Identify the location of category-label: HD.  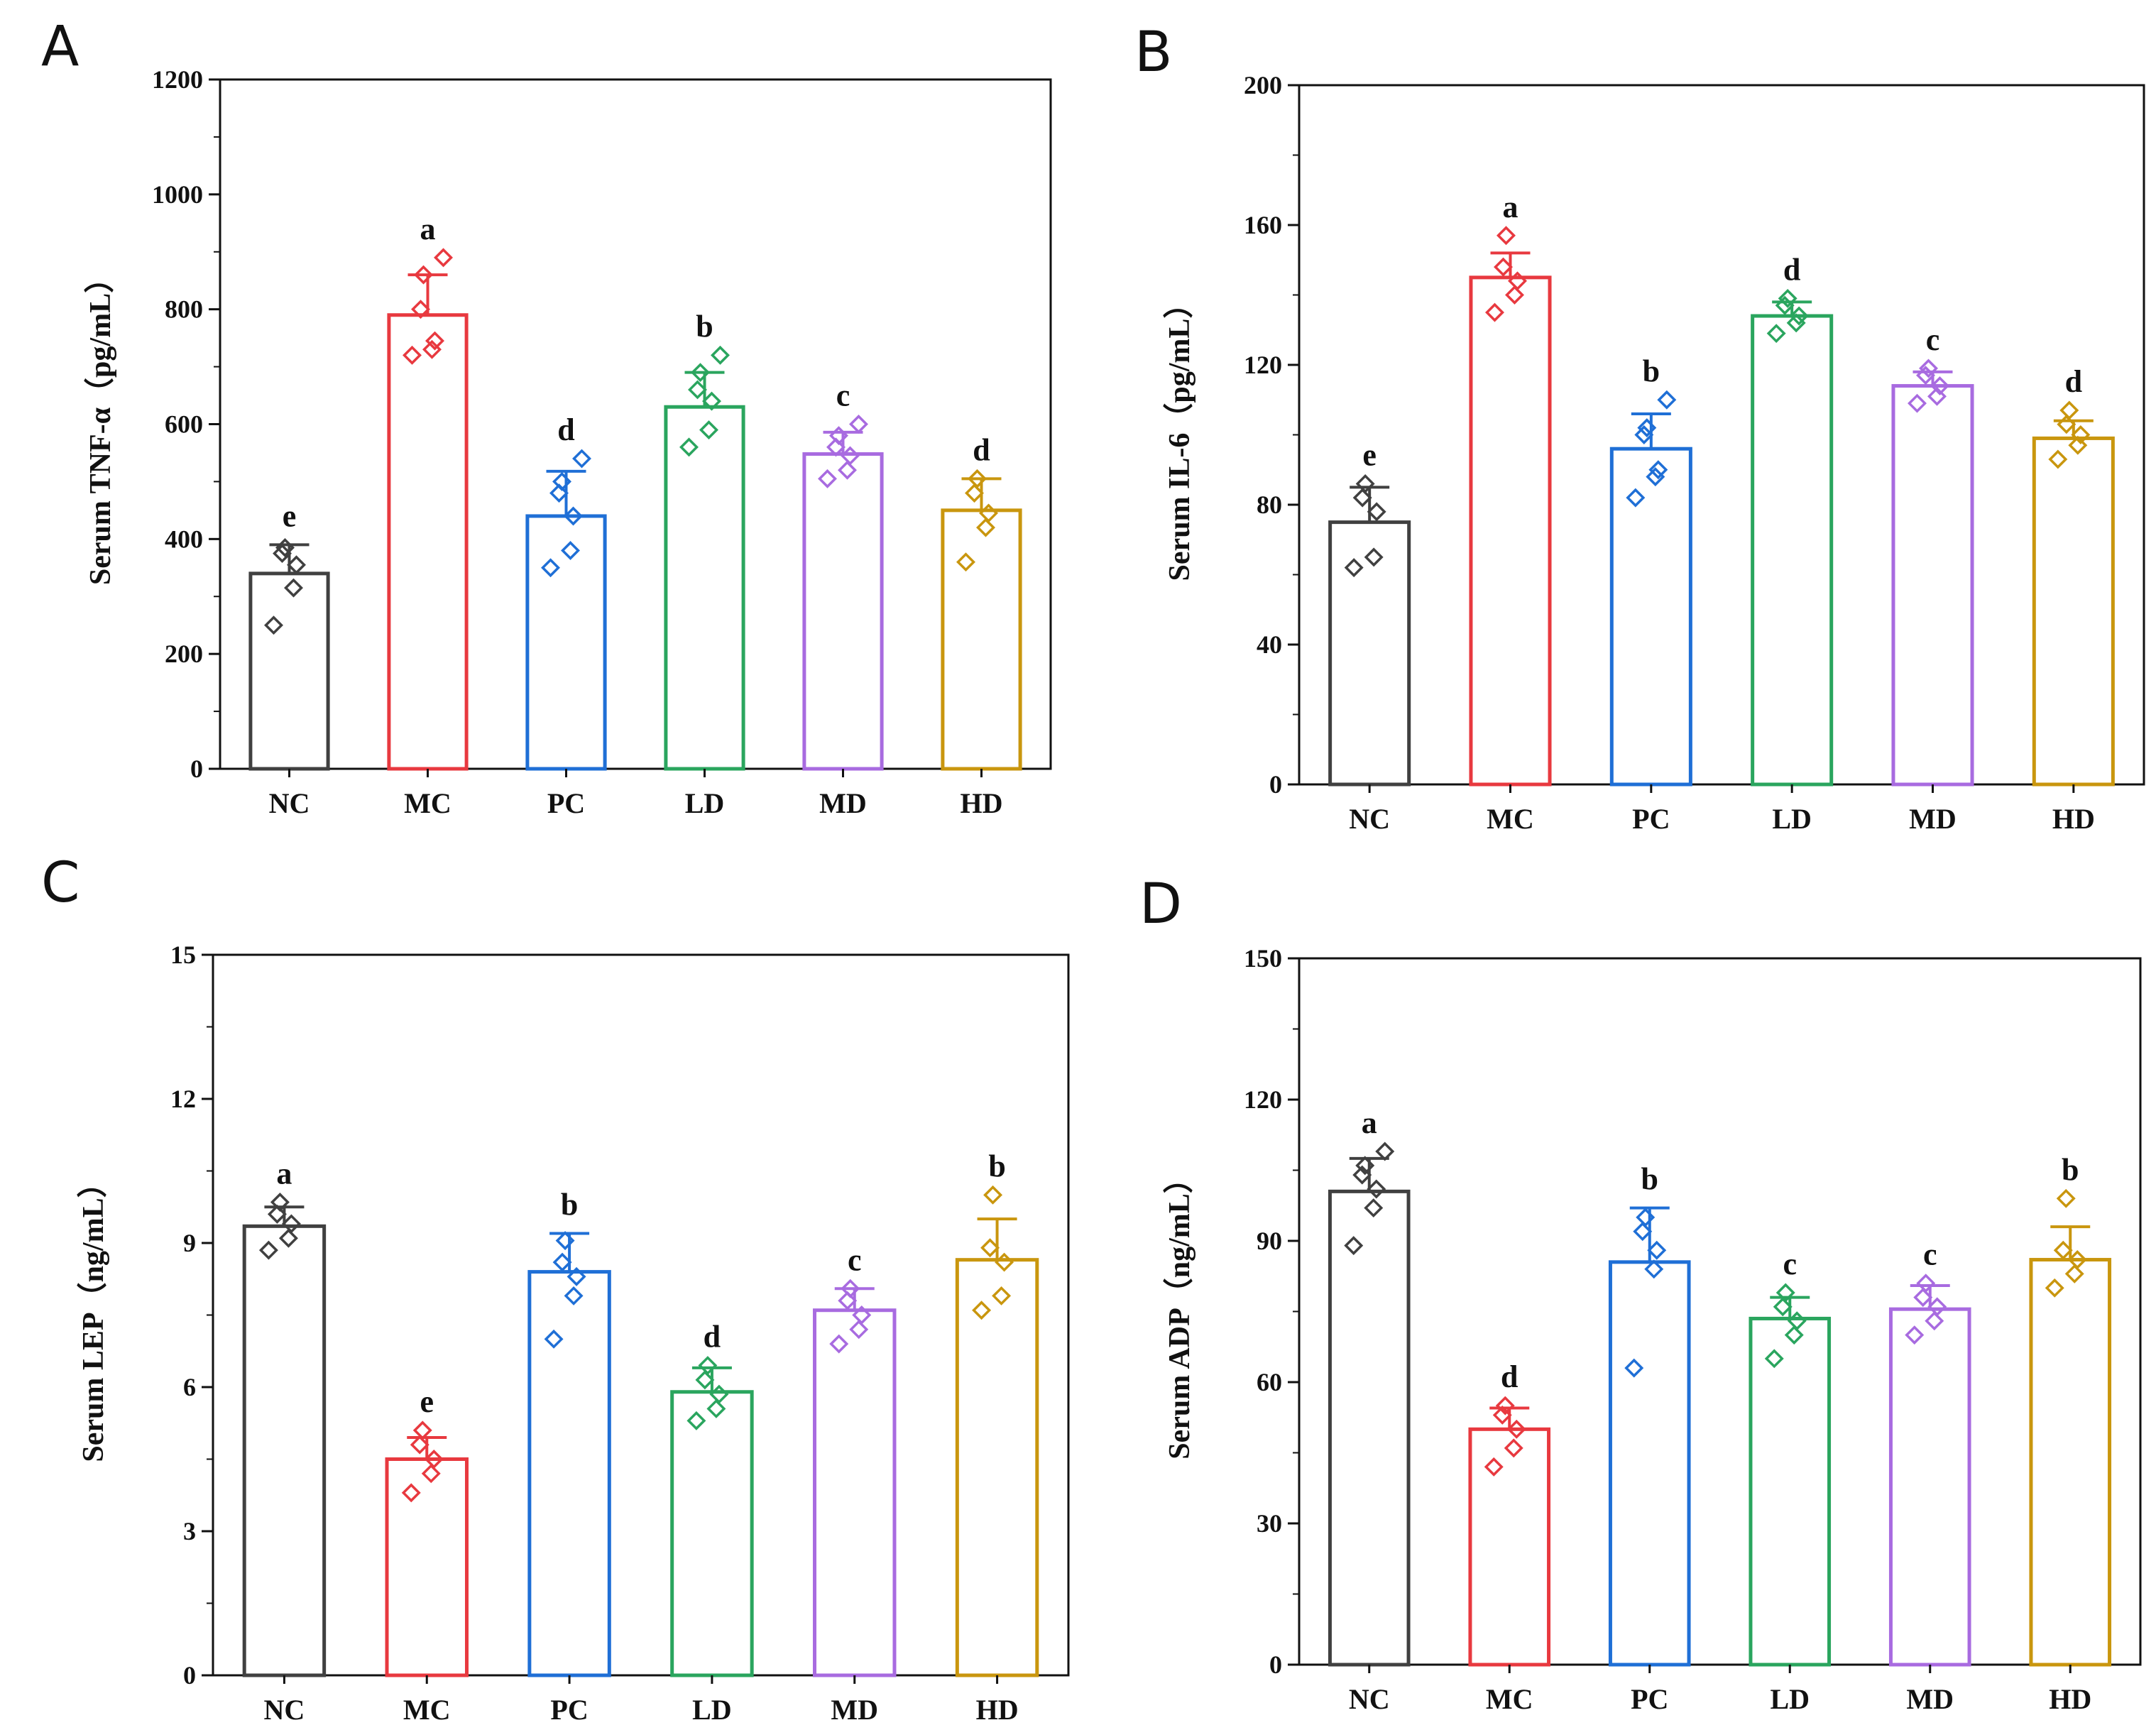
(997, 1710).